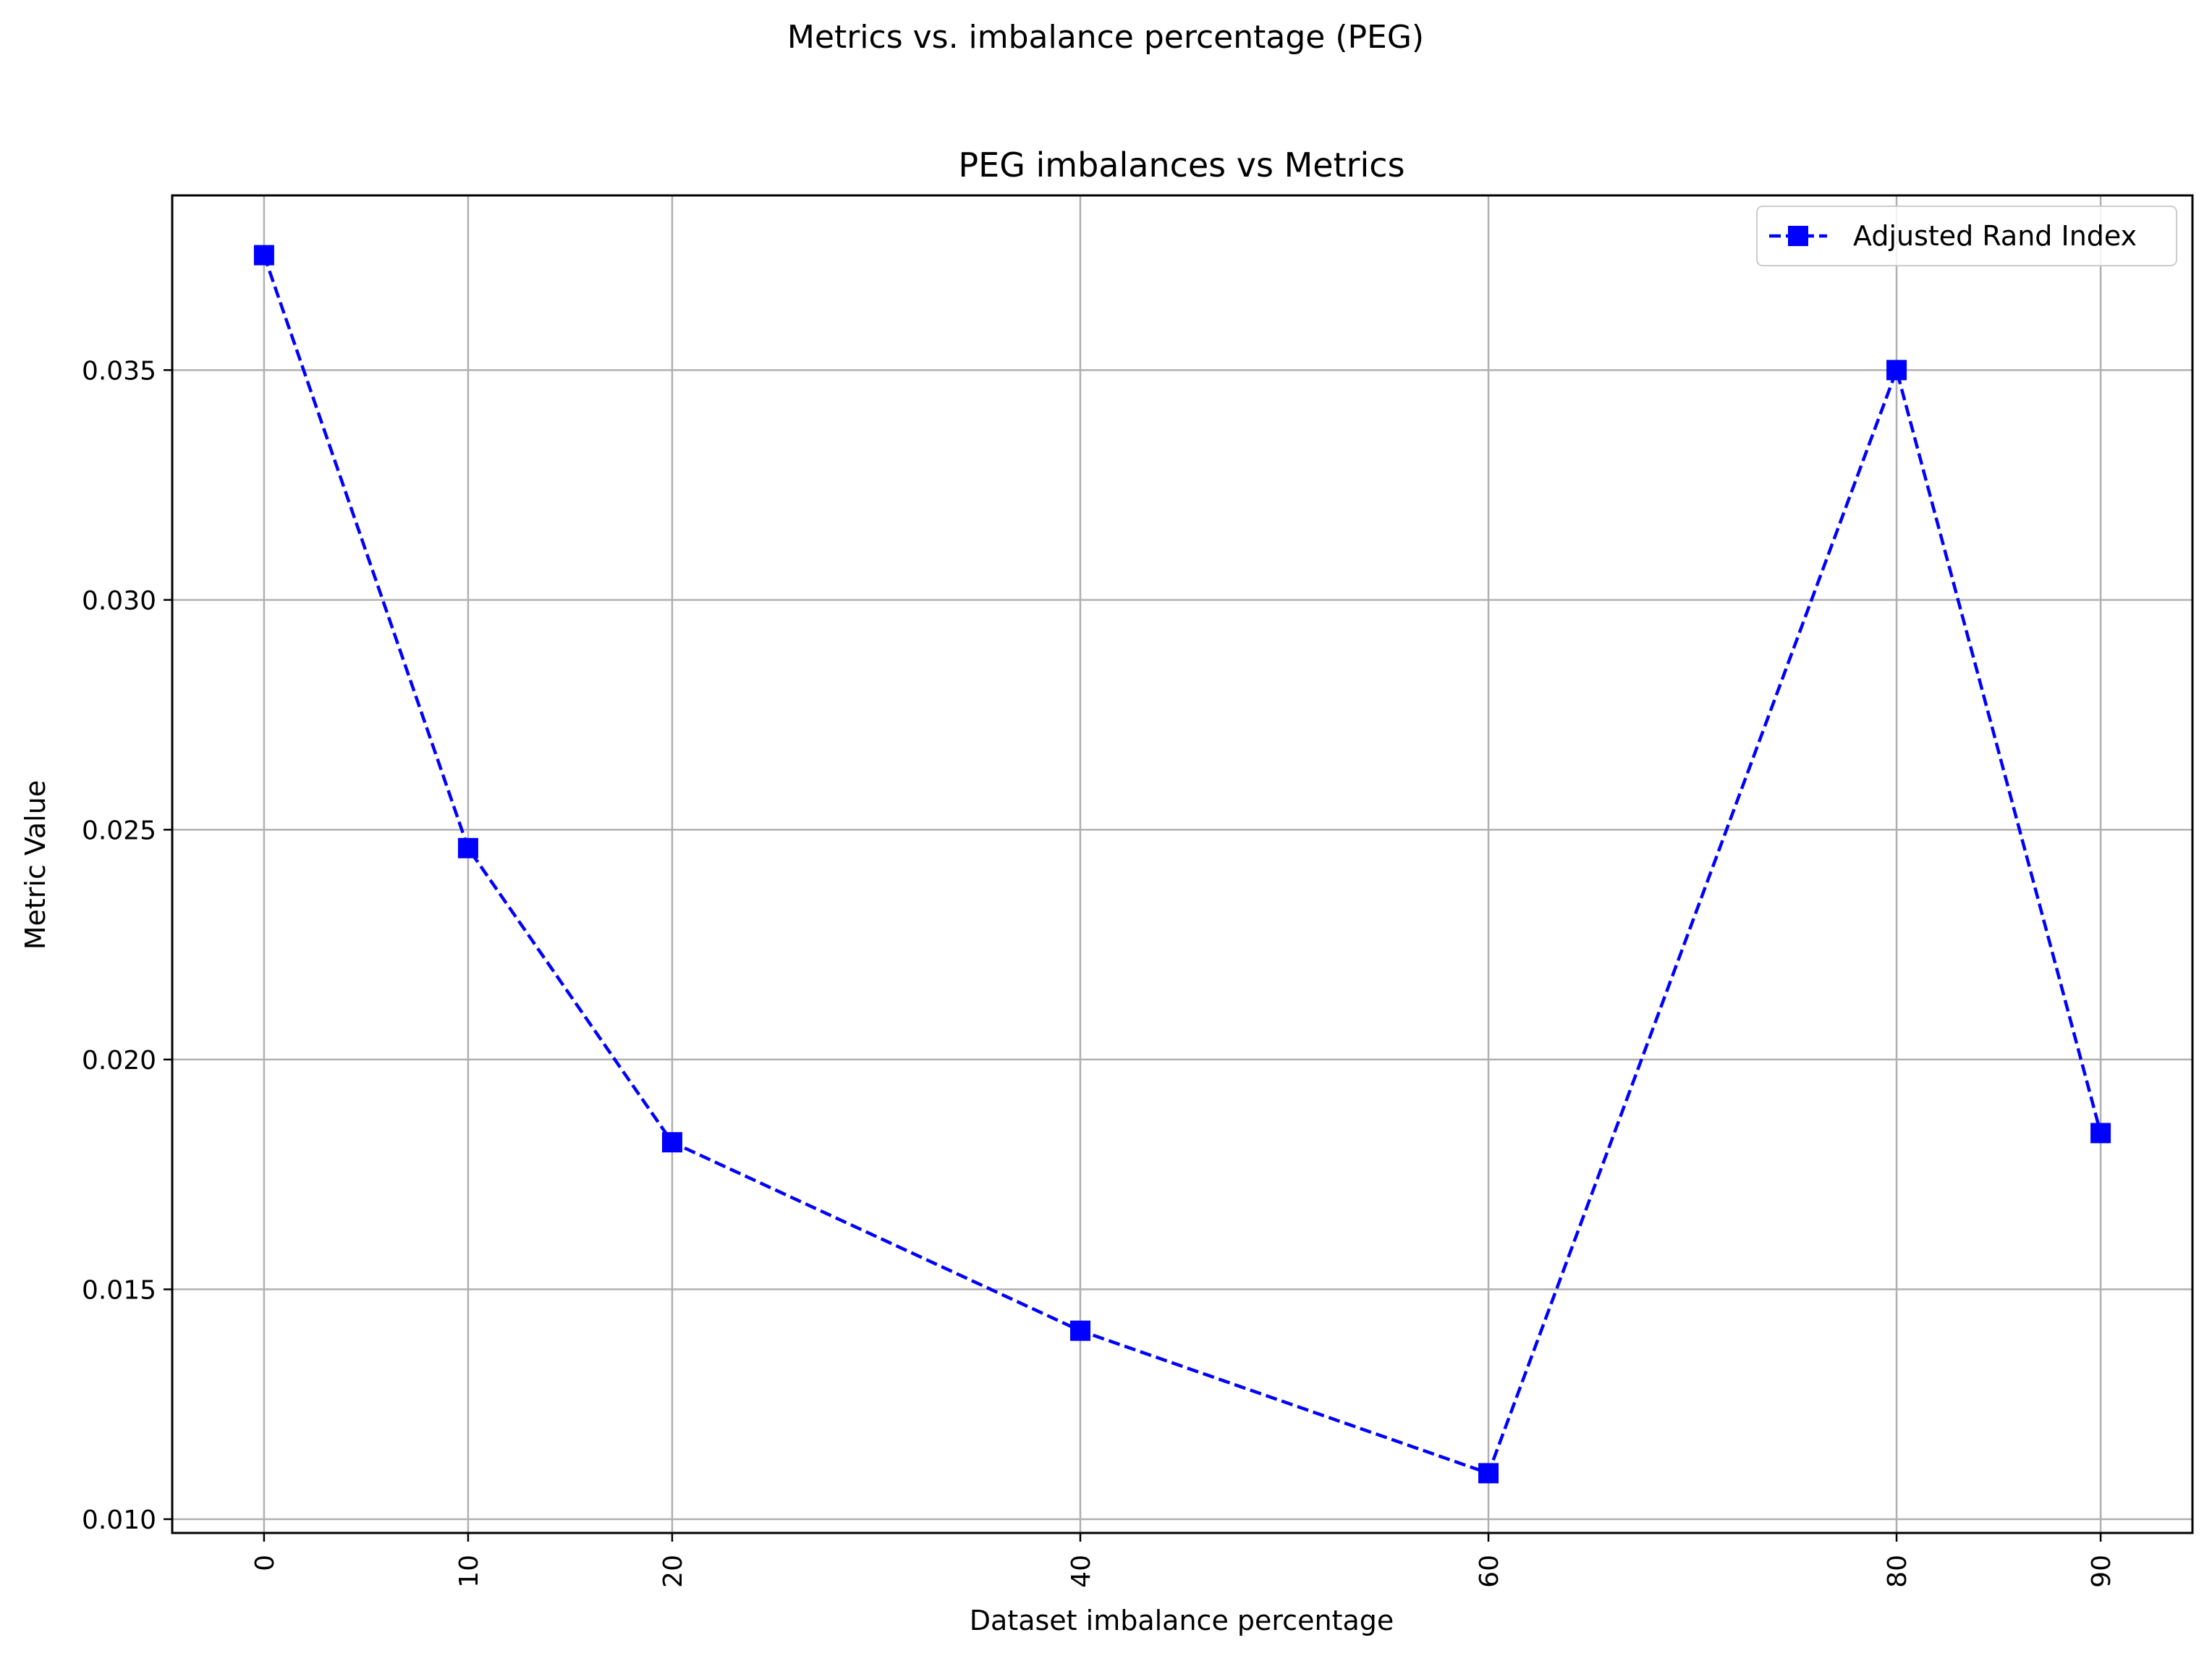  What do you see at coordinates (119, 1520) in the screenshot?
I see `y-tick-label: 0.010` at bounding box center [119, 1520].